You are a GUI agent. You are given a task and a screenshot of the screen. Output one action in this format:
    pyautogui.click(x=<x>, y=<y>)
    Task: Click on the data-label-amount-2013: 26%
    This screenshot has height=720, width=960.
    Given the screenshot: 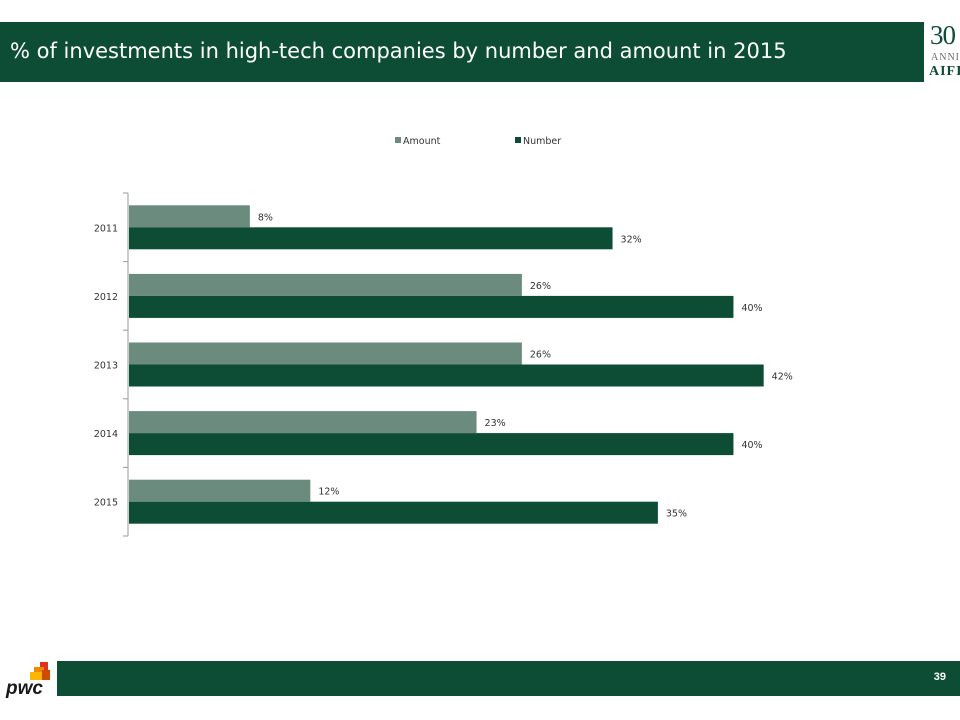 What is the action you would take?
    pyautogui.click(x=540, y=355)
    